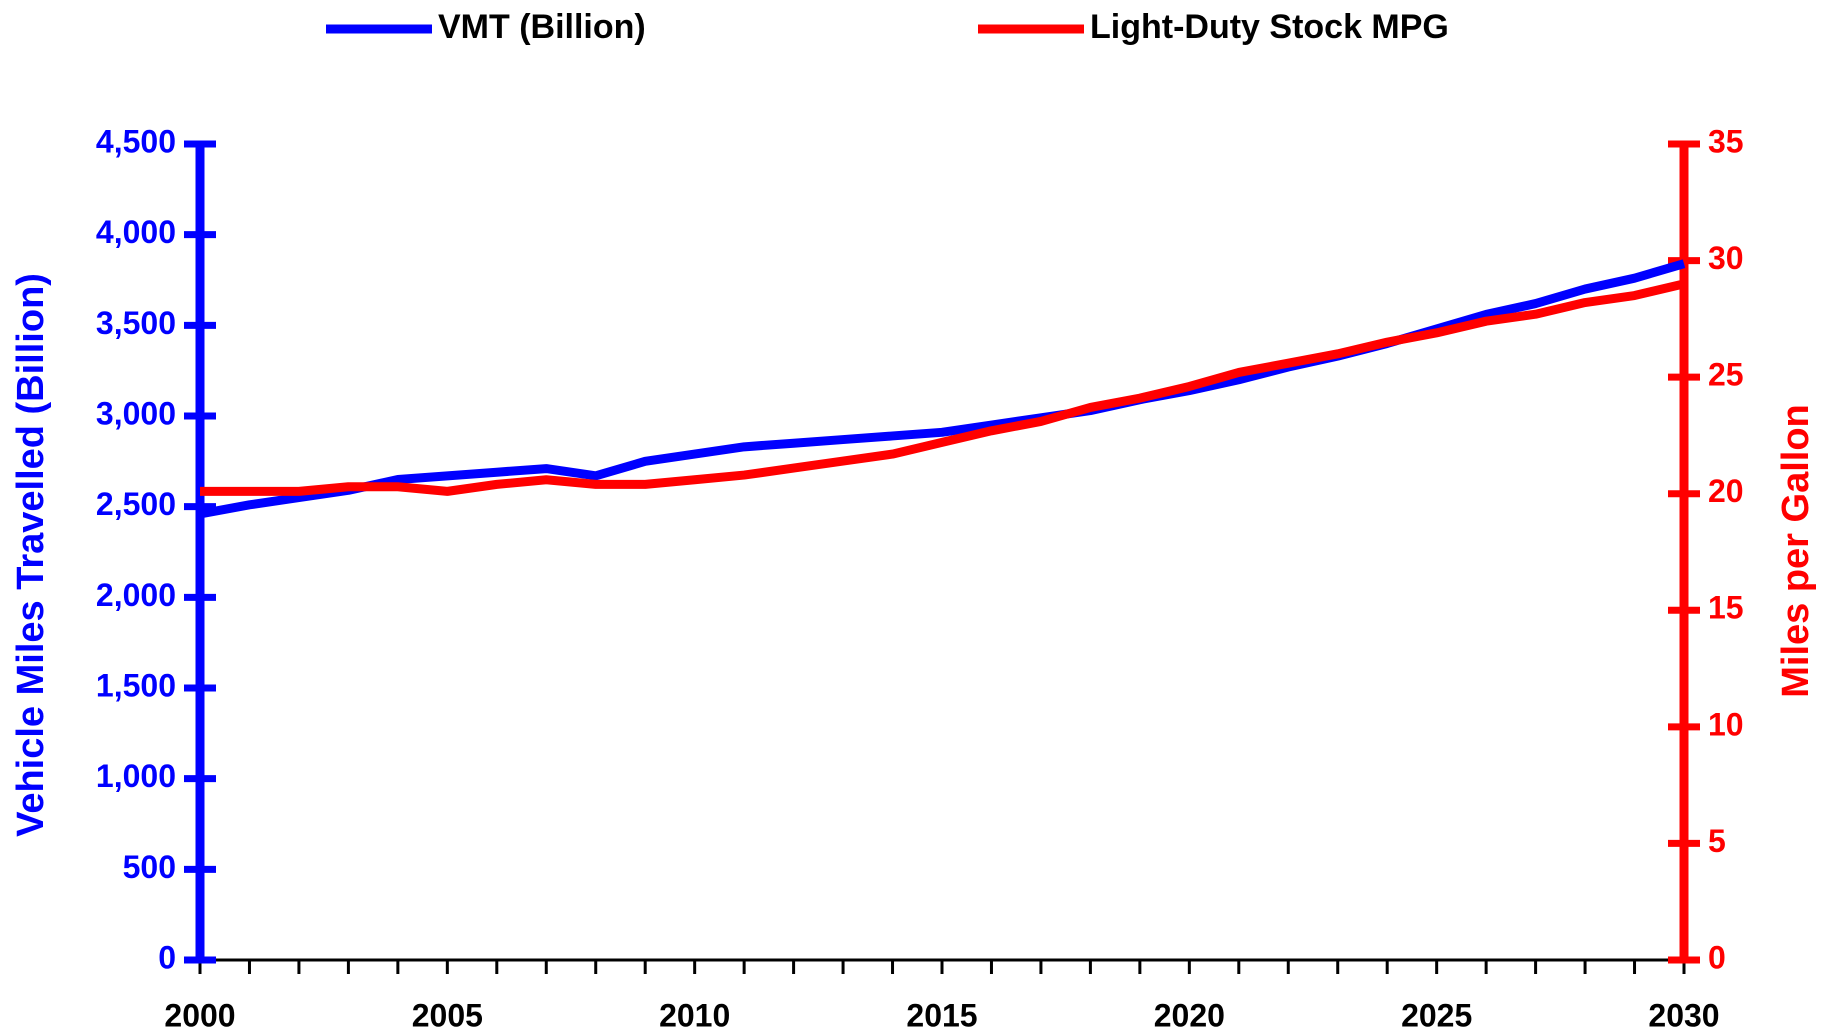 Image resolution: width=1825 pixels, height=1035 pixels. What do you see at coordinates (1796, 551) in the screenshot?
I see `y2-axis-title: Miles per Gallon` at bounding box center [1796, 551].